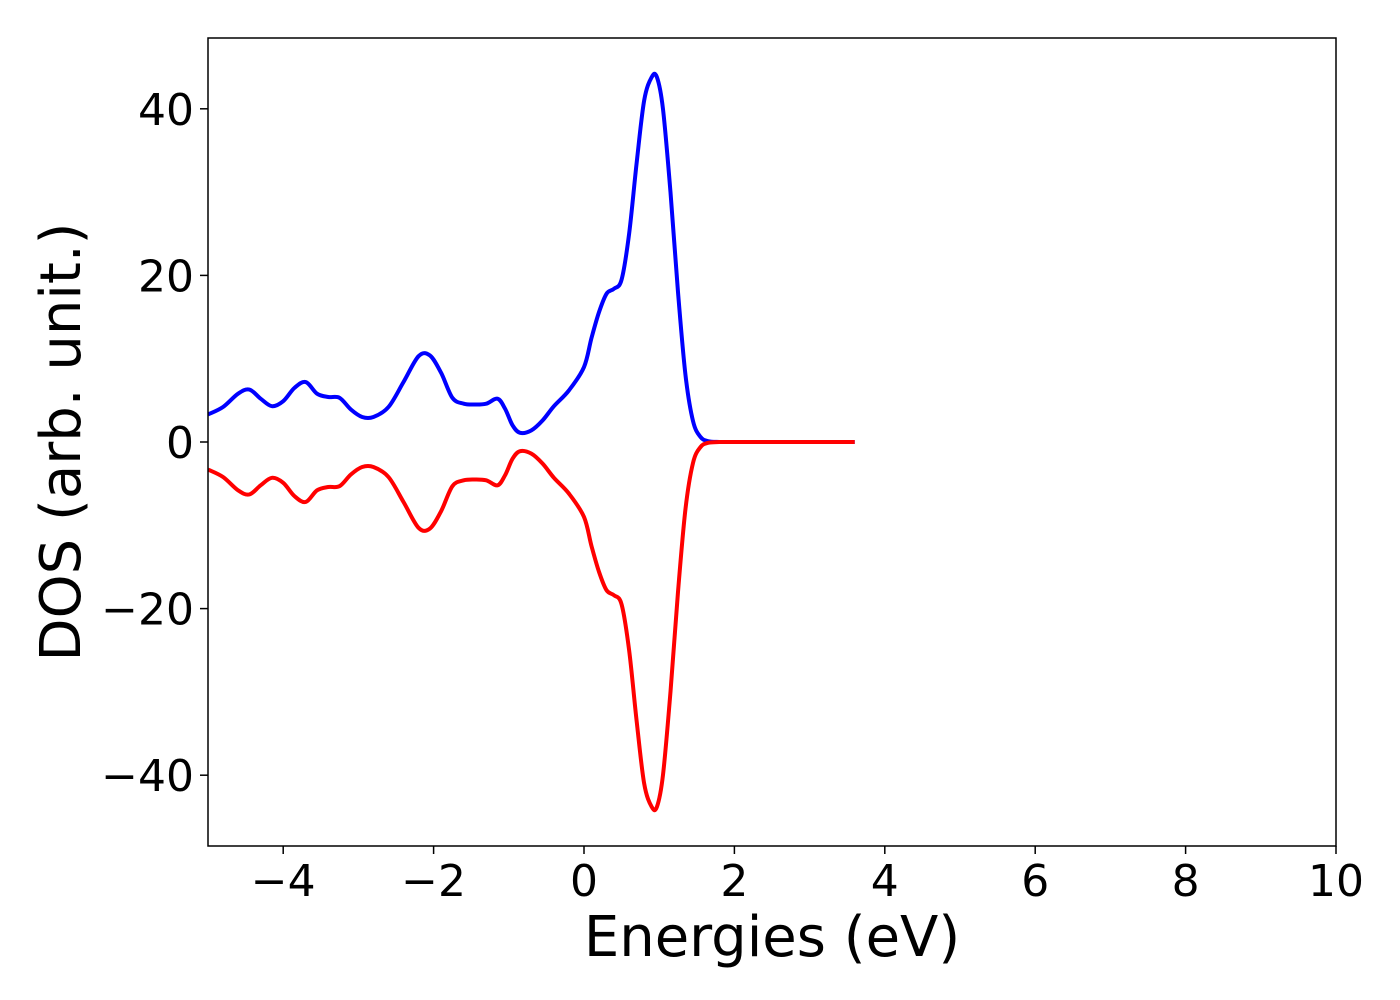 The width and height of the screenshot is (1400, 1000). What do you see at coordinates (61, 441) in the screenshot?
I see `y-axis-label: DOS (arb. unit.)` at bounding box center [61, 441].